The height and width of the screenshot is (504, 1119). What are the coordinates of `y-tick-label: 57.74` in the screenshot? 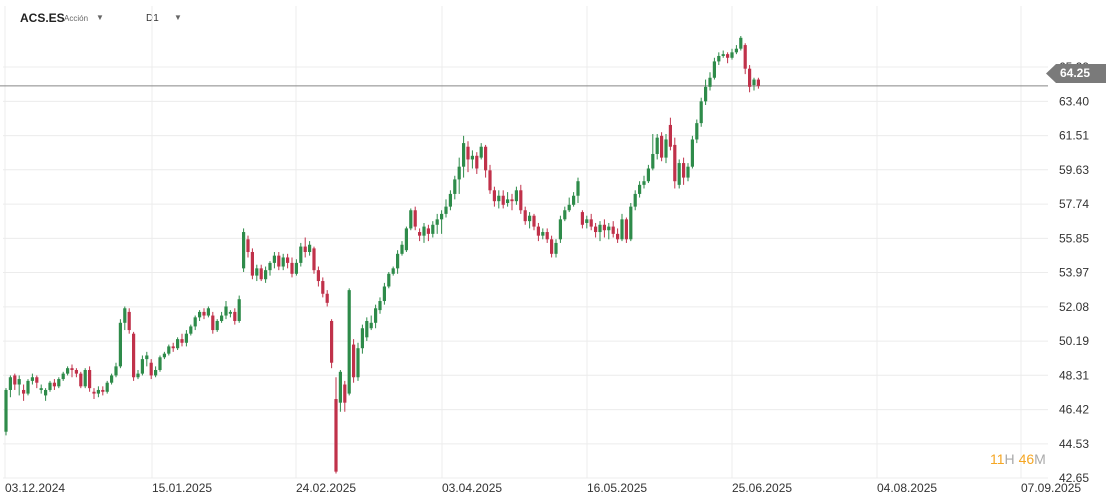 It's located at (1074, 204).